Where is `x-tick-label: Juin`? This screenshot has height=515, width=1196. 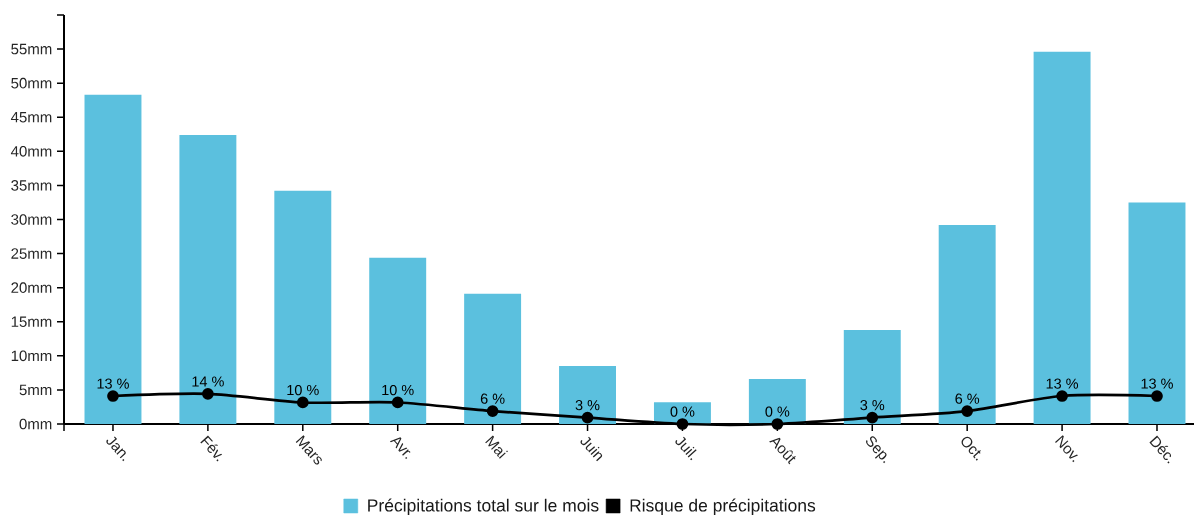 x-tick-label: Juin is located at coordinates (591, 449).